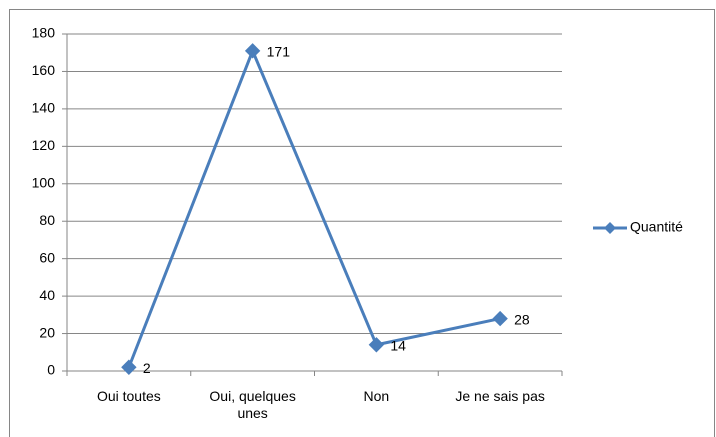 This screenshot has width=716, height=437. Describe the element at coordinates (44, 70) in the screenshot. I see `y-tick-label: 160` at that location.